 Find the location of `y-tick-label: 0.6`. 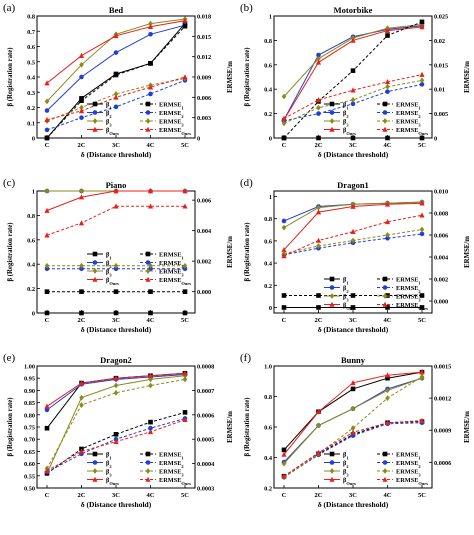

y-tick-label: 0.6 is located at coordinates (31, 47).